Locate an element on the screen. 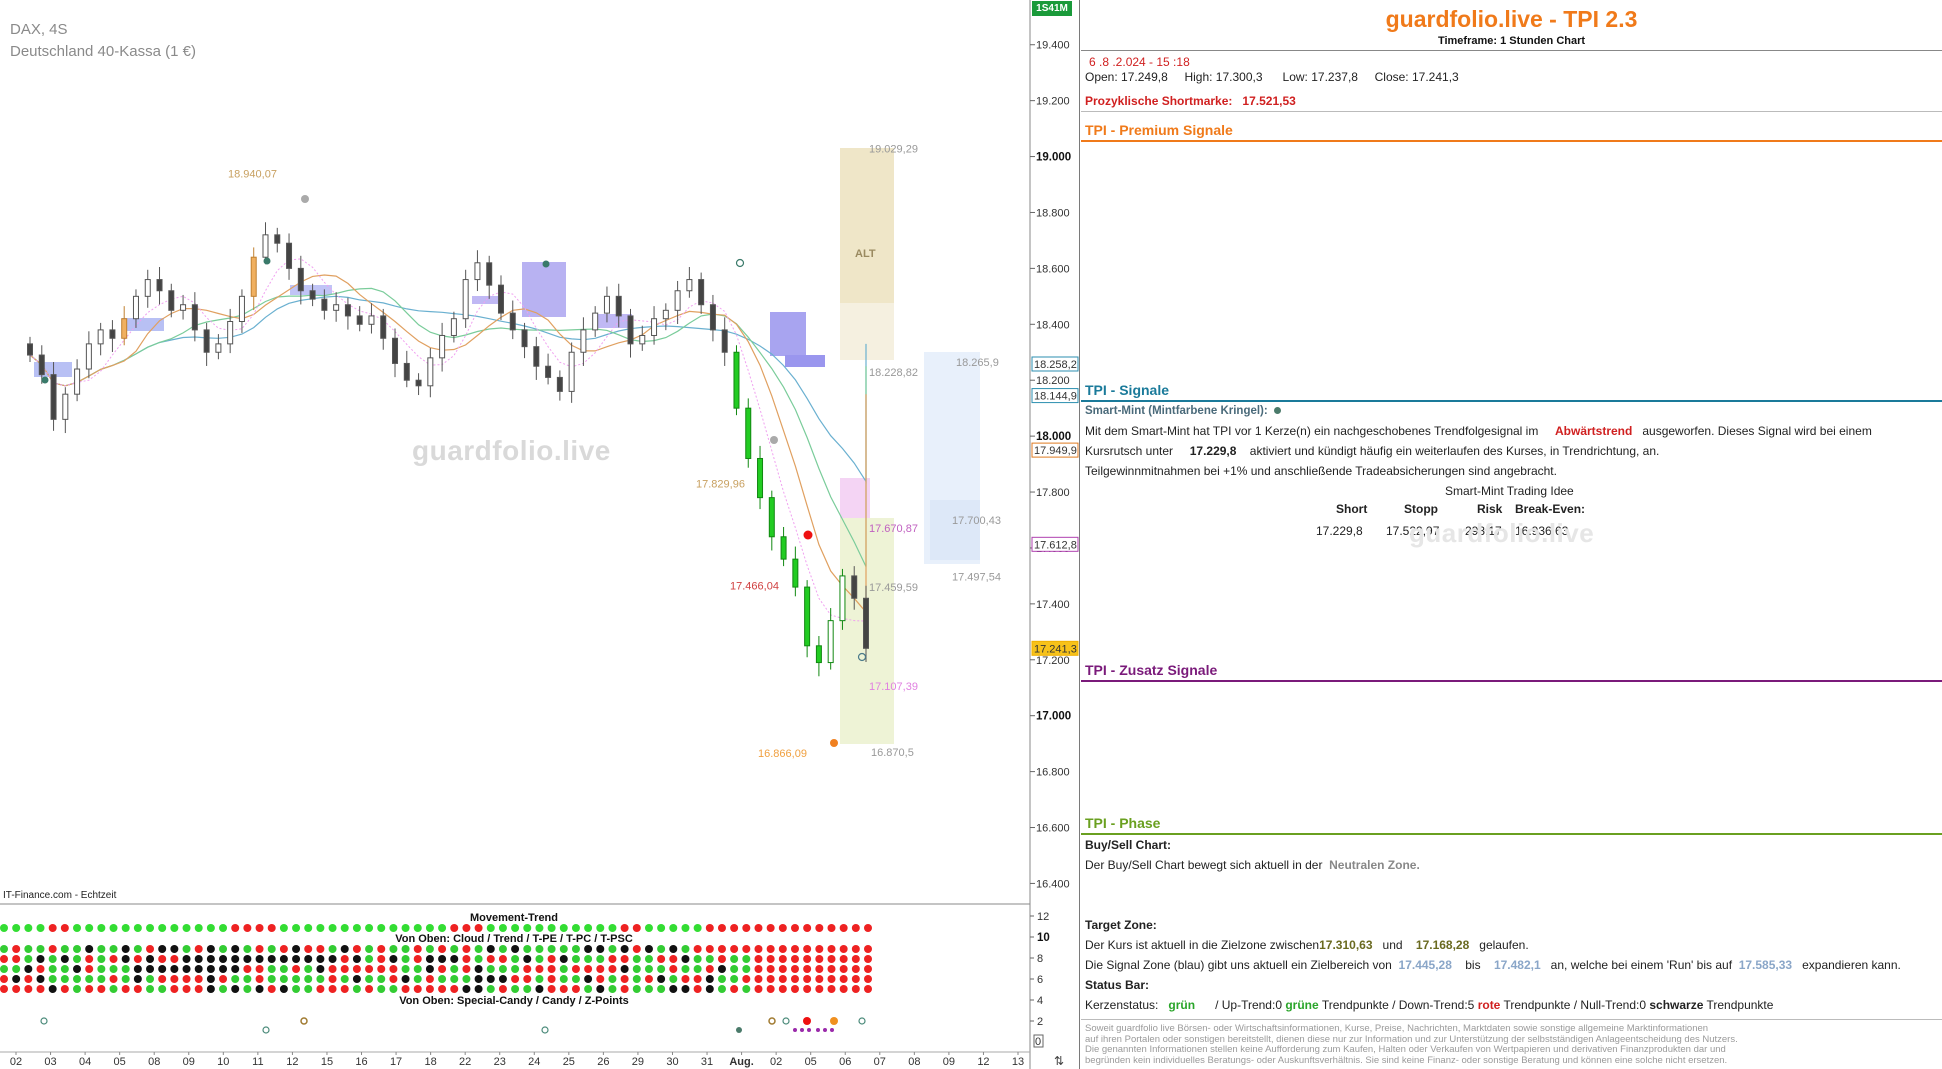 The height and width of the screenshot is (1069, 1942). y-tick-label: 19.200 is located at coordinates (1053, 102).